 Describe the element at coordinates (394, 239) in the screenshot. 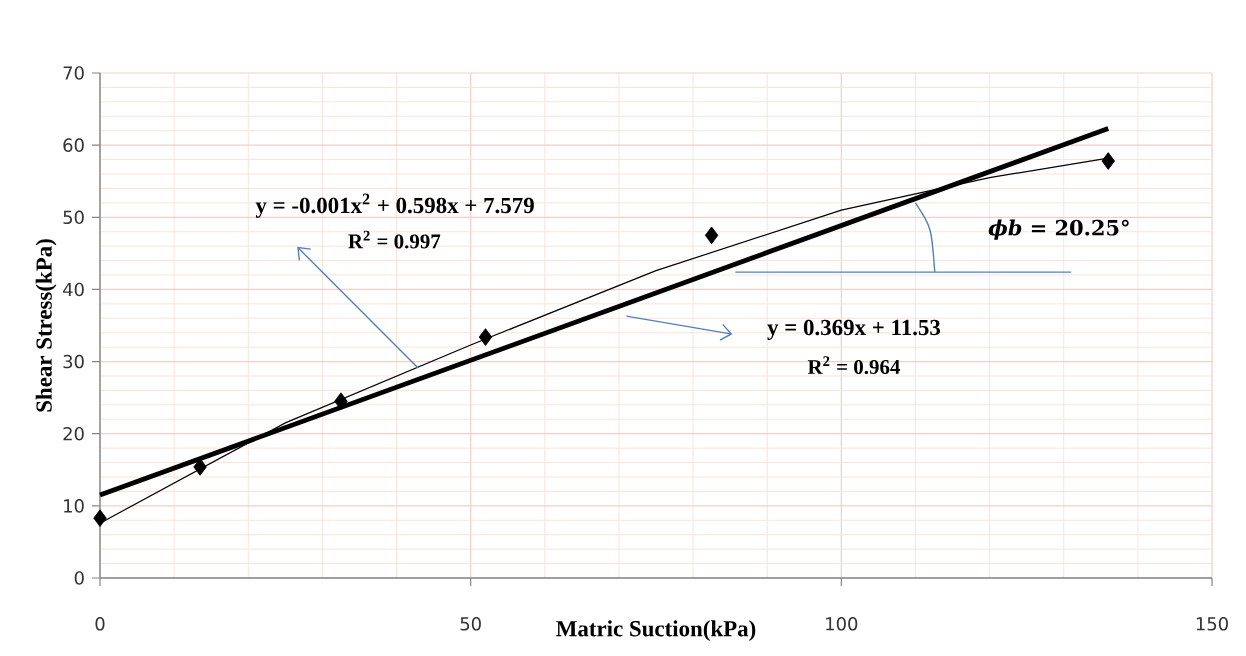

I see `annotation: R$^{2}$ = 0.997` at that location.